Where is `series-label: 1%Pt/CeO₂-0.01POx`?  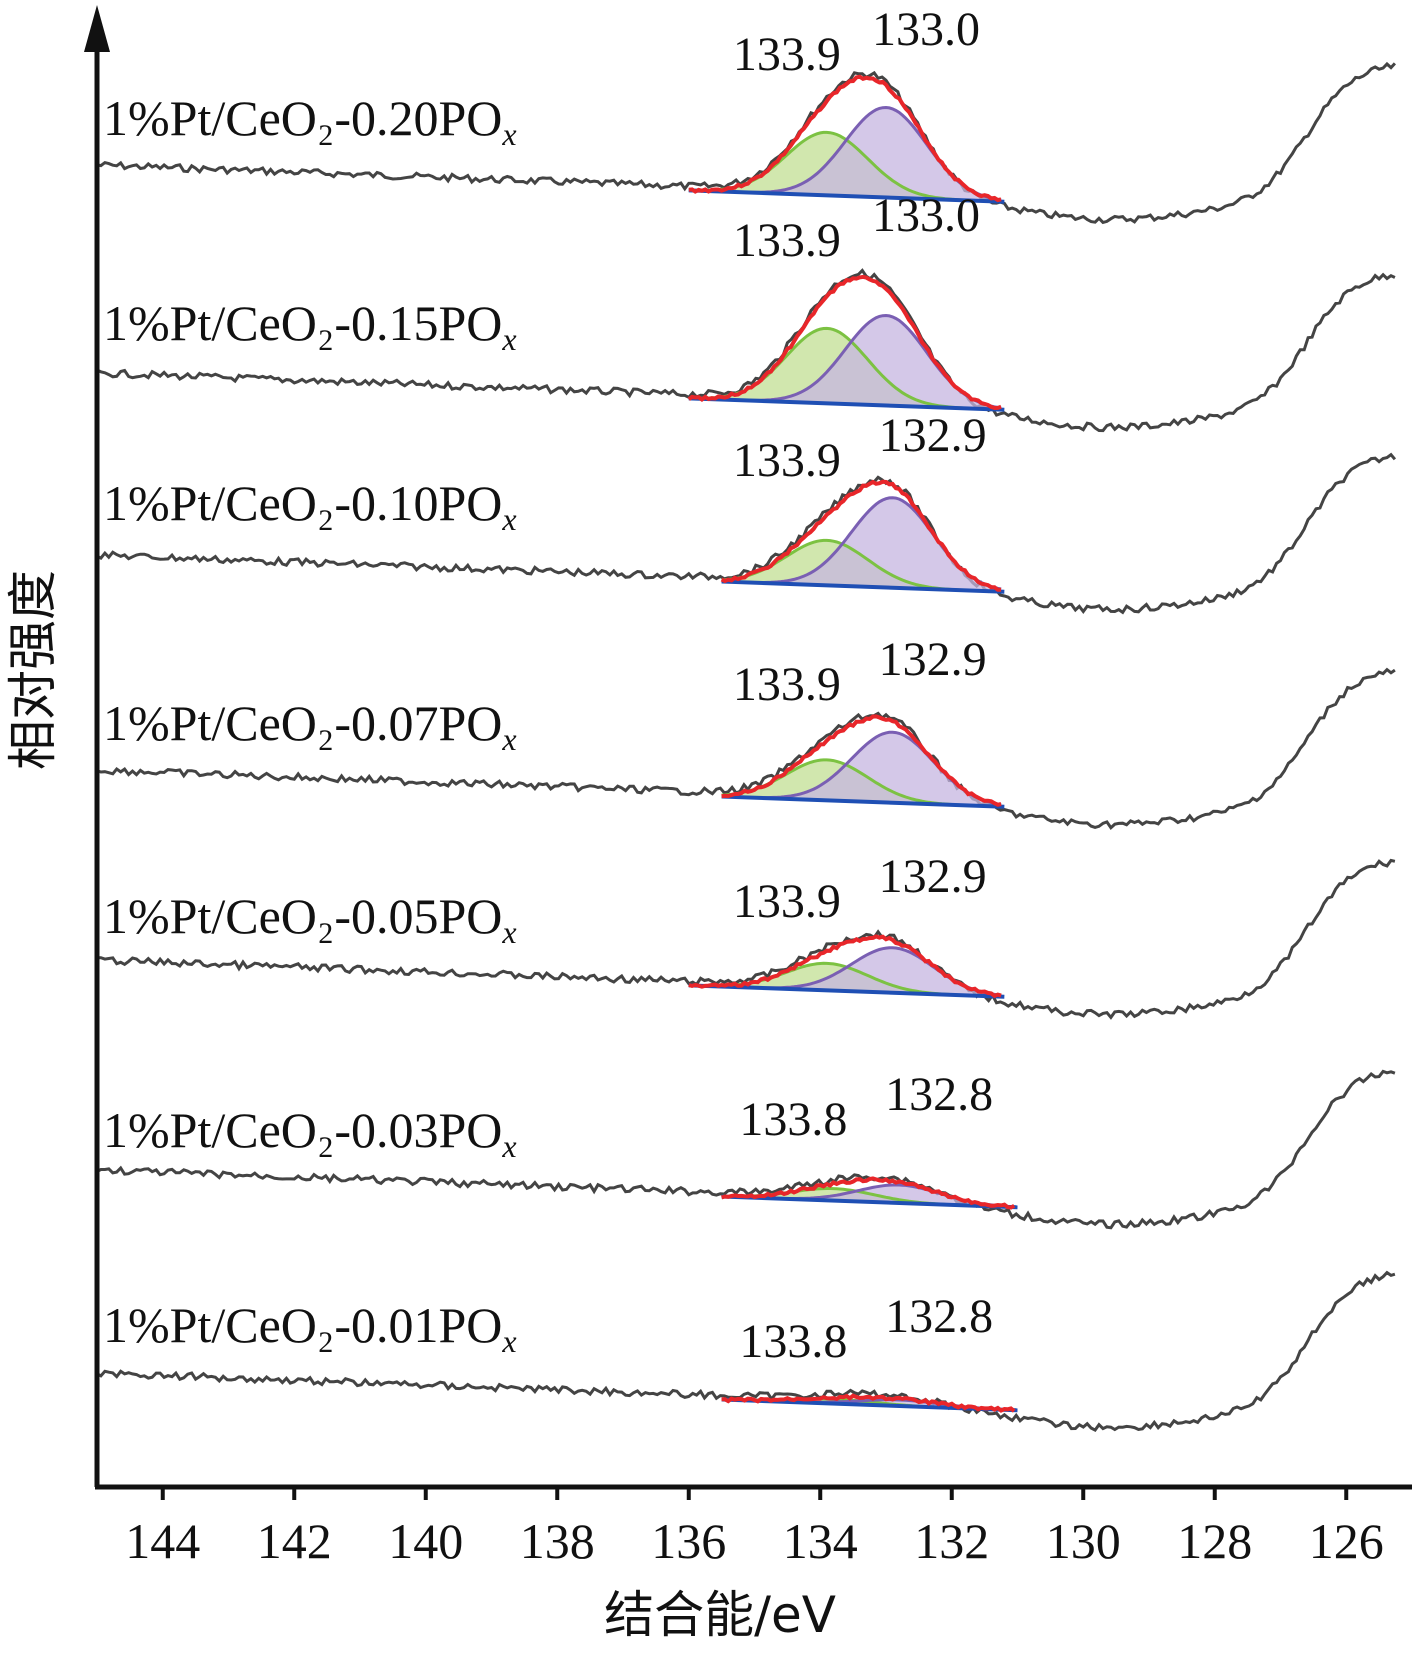 series-label: 1%Pt/CeO₂-0.01POx is located at coordinates (310, 1328).